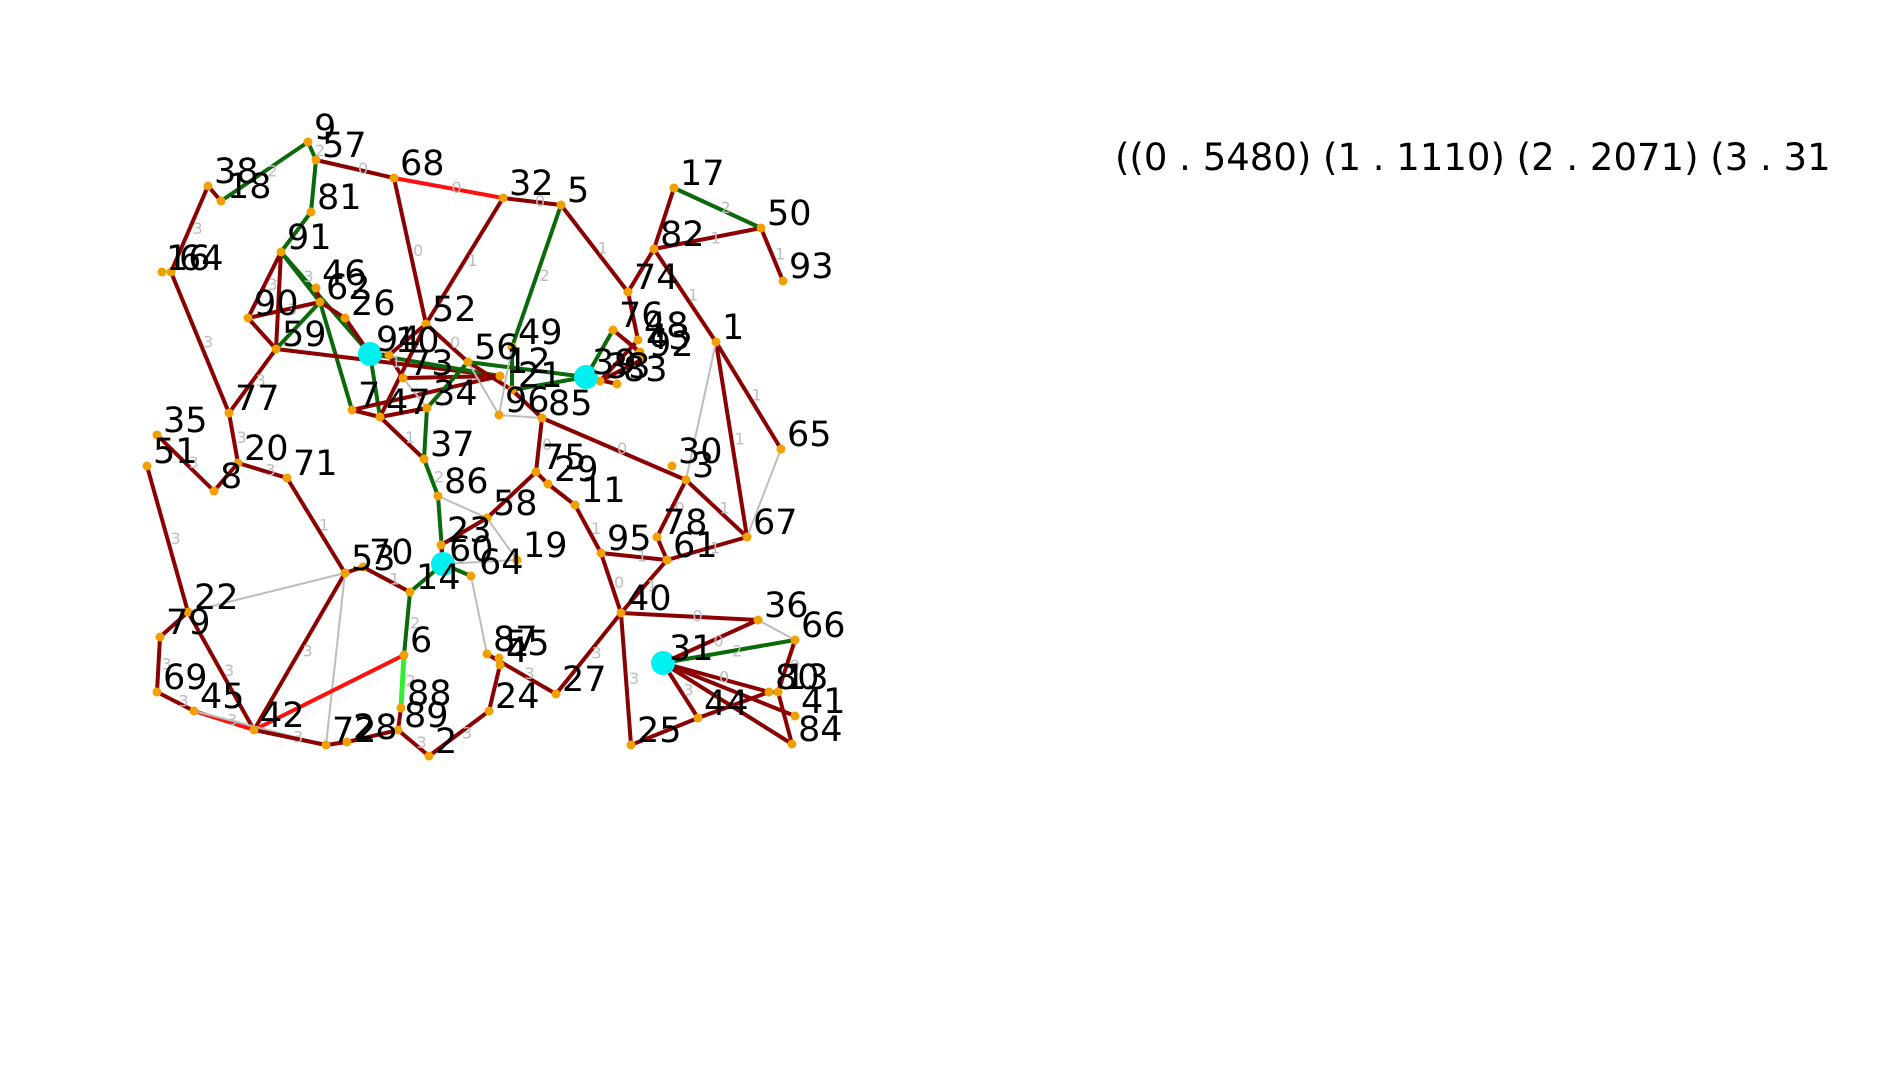  What do you see at coordinates (257, 399) in the screenshot?
I see `node-label-77: 77` at bounding box center [257, 399].